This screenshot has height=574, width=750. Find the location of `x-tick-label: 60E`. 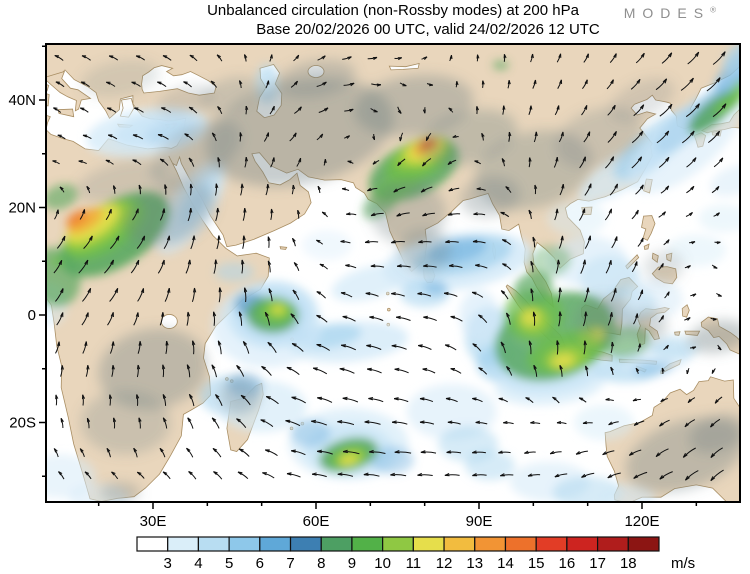

x-tick-label: 60E is located at coordinates (316, 521).